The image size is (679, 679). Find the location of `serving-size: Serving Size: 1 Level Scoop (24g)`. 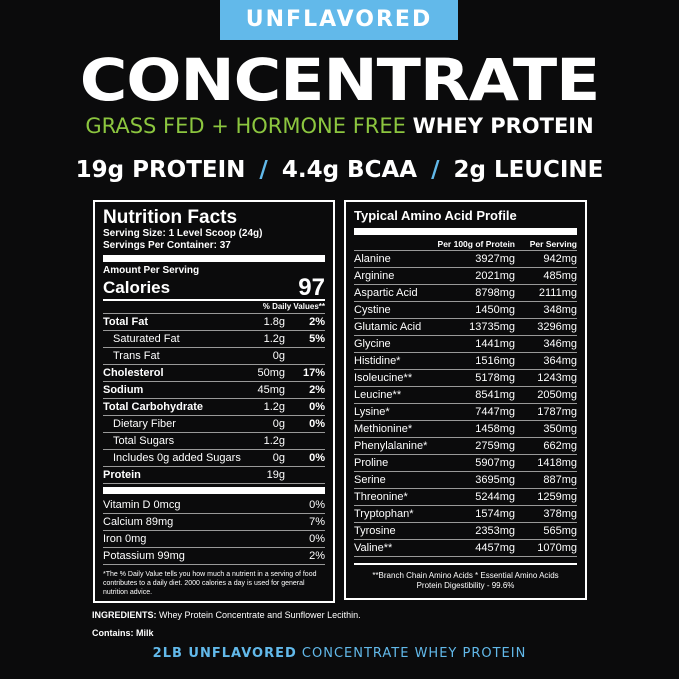

serving-size: Serving Size: 1 Level Scoop (24g) is located at coordinates (183, 233).